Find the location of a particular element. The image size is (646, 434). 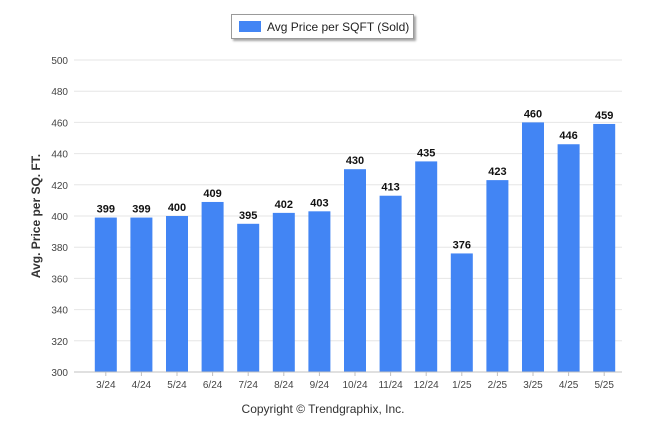

legend-swatch is located at coordinates (250, 26).